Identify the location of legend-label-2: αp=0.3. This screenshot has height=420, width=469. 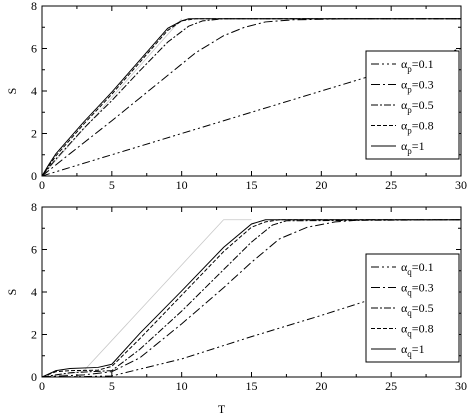
(417, 86).